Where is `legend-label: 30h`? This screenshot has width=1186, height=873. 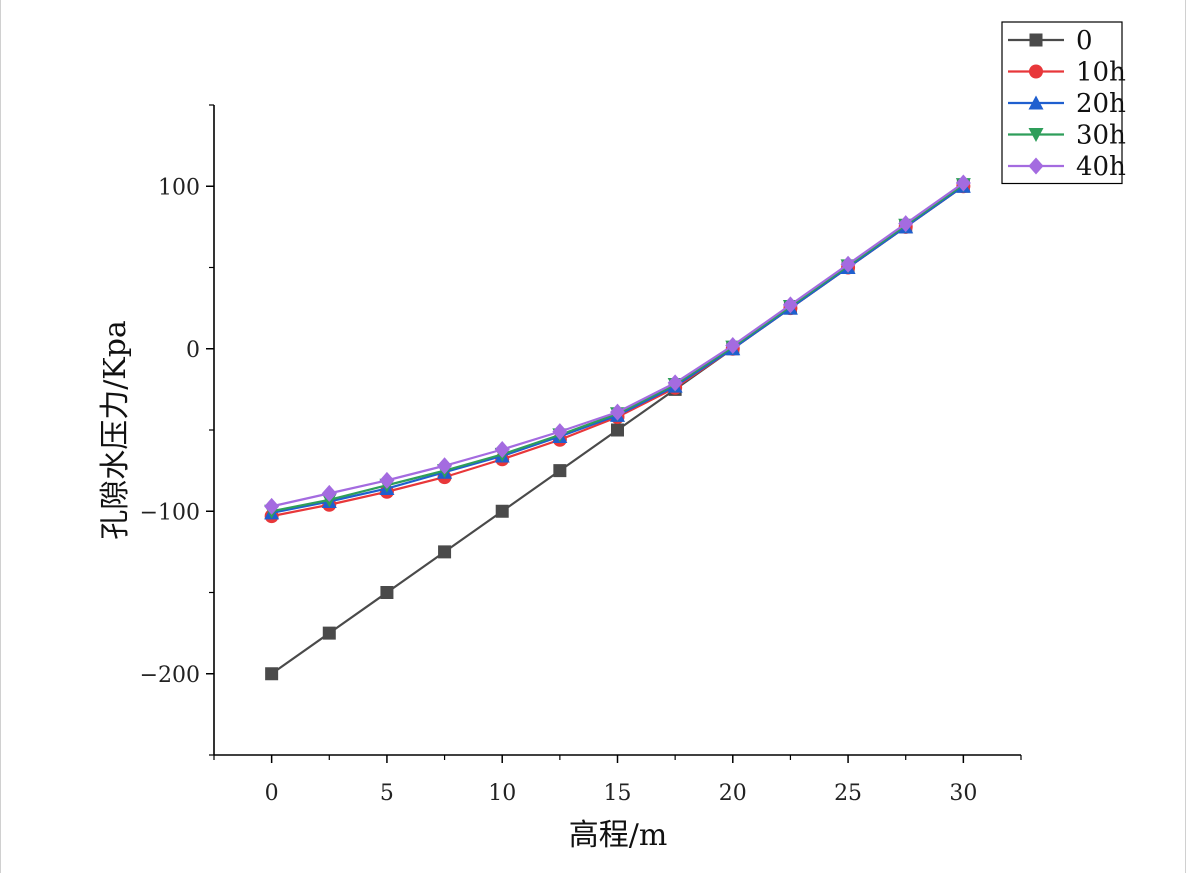
legend-label: 30h is located at coordinates (1101, 136).